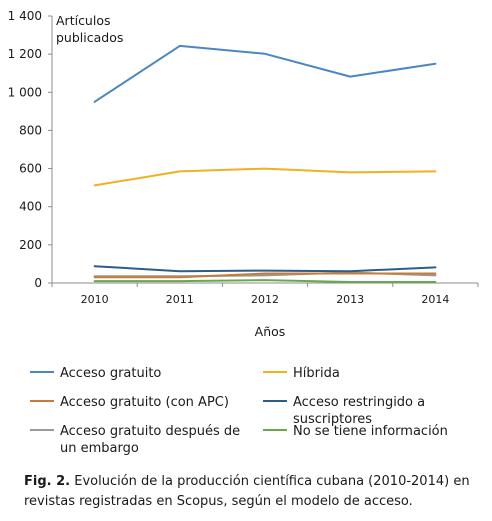  Describe the element at coordinates (99, 448) in the screenshot. I see `legend-label: un embargo` at that location.